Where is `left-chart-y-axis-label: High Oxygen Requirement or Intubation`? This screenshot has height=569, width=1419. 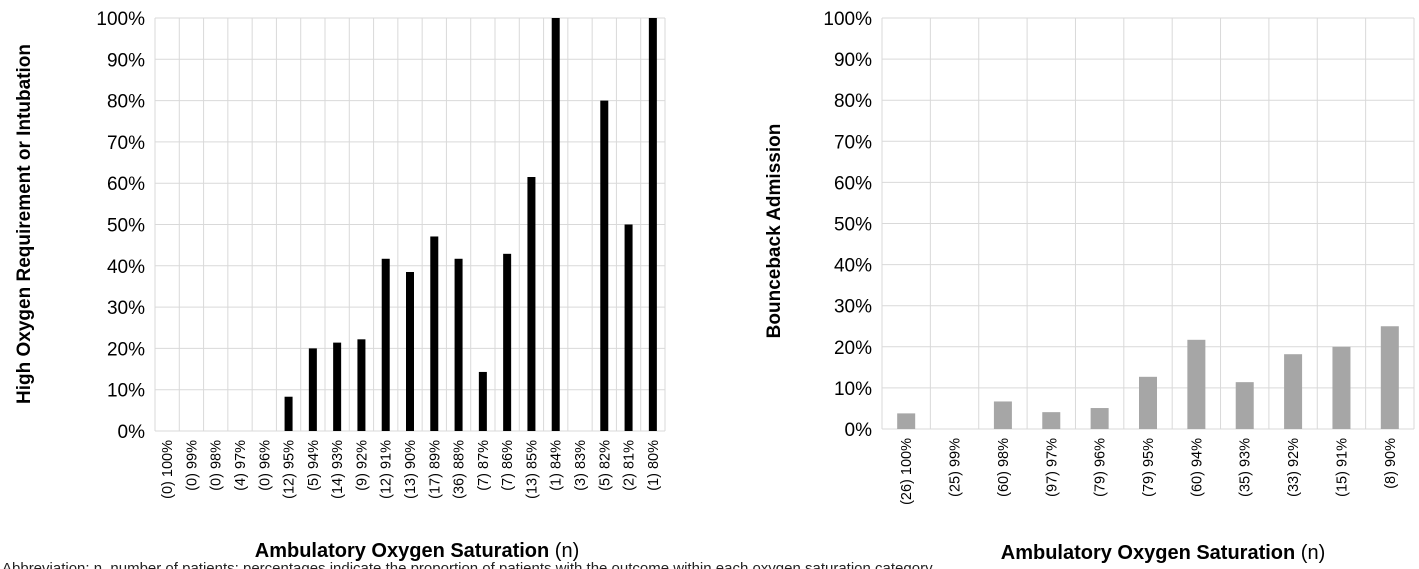 left-chart-y-axis-label: High Oxygen Requirement or Intubation is located at coordinates (24, 224).